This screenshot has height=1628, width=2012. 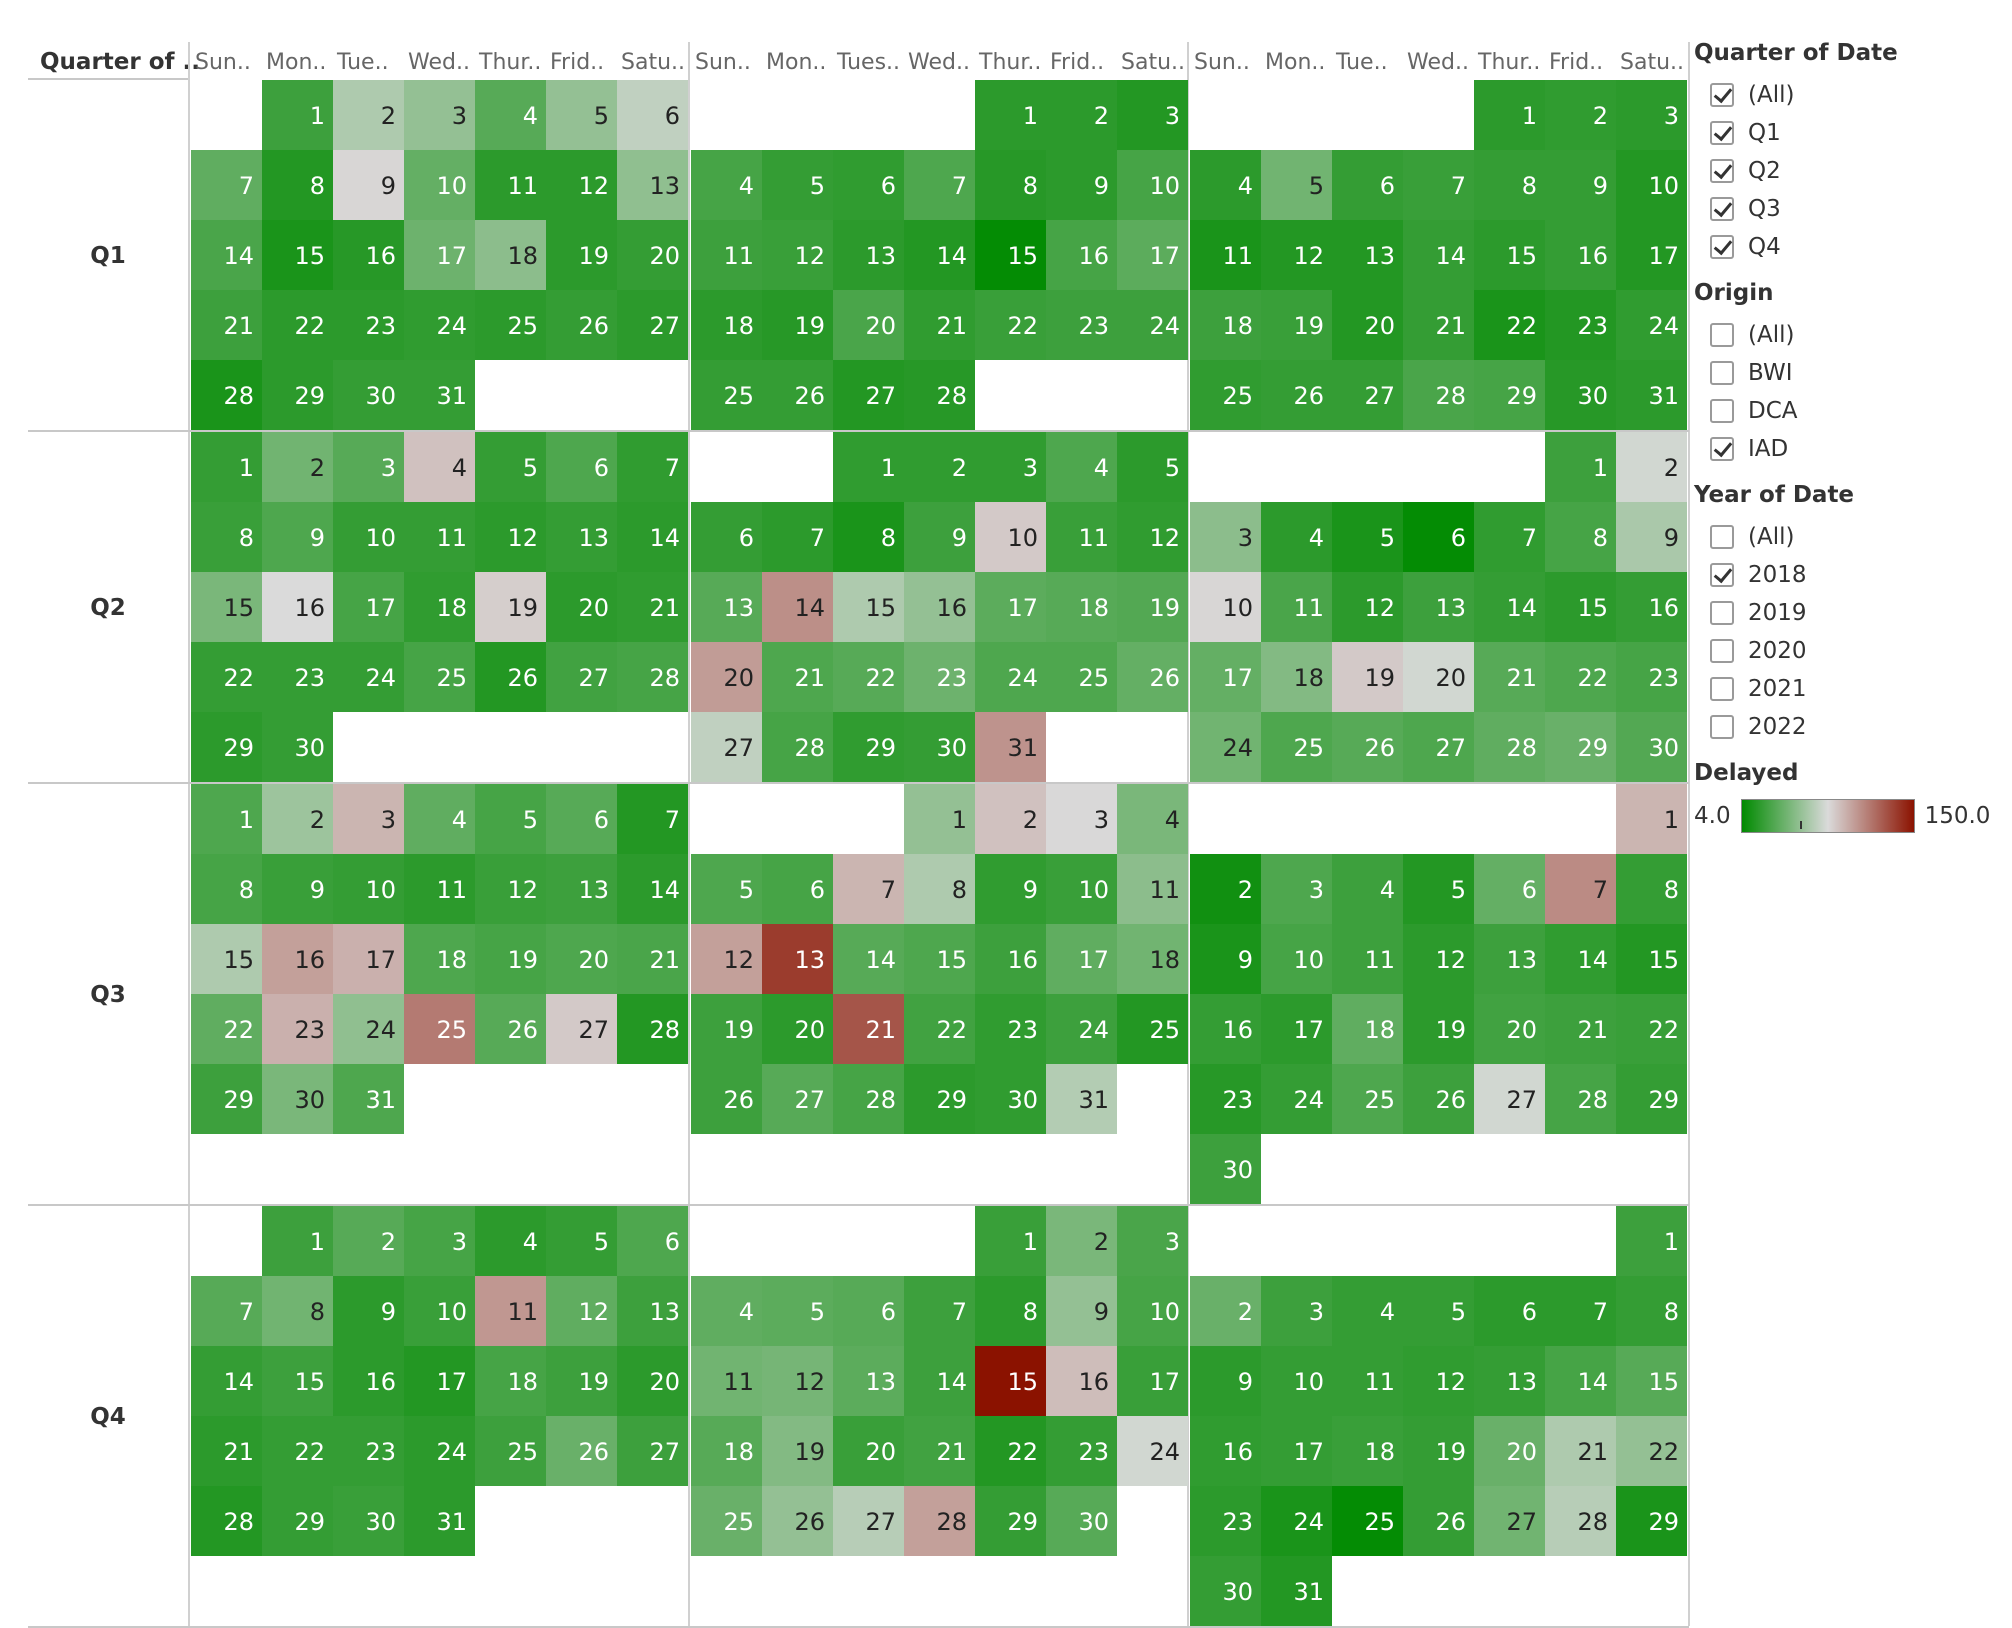 What do you see at coordinates (959, 468) in the screenshot?
I see `day-number: 2` at bounding box center [959, 468].